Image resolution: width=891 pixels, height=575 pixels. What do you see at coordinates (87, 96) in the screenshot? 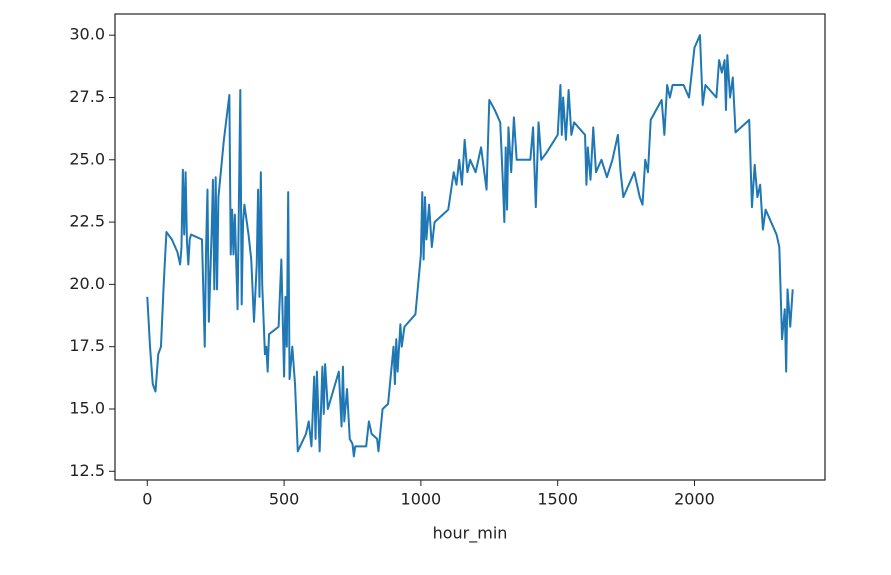
I see `y-tick-label: 27.5` at bounding box center [87, 96].